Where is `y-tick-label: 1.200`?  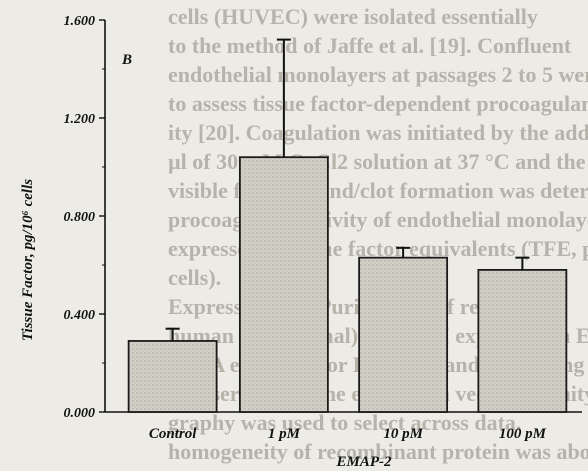 y-tick-label: 1.200 is located at coordinates (80, 119).